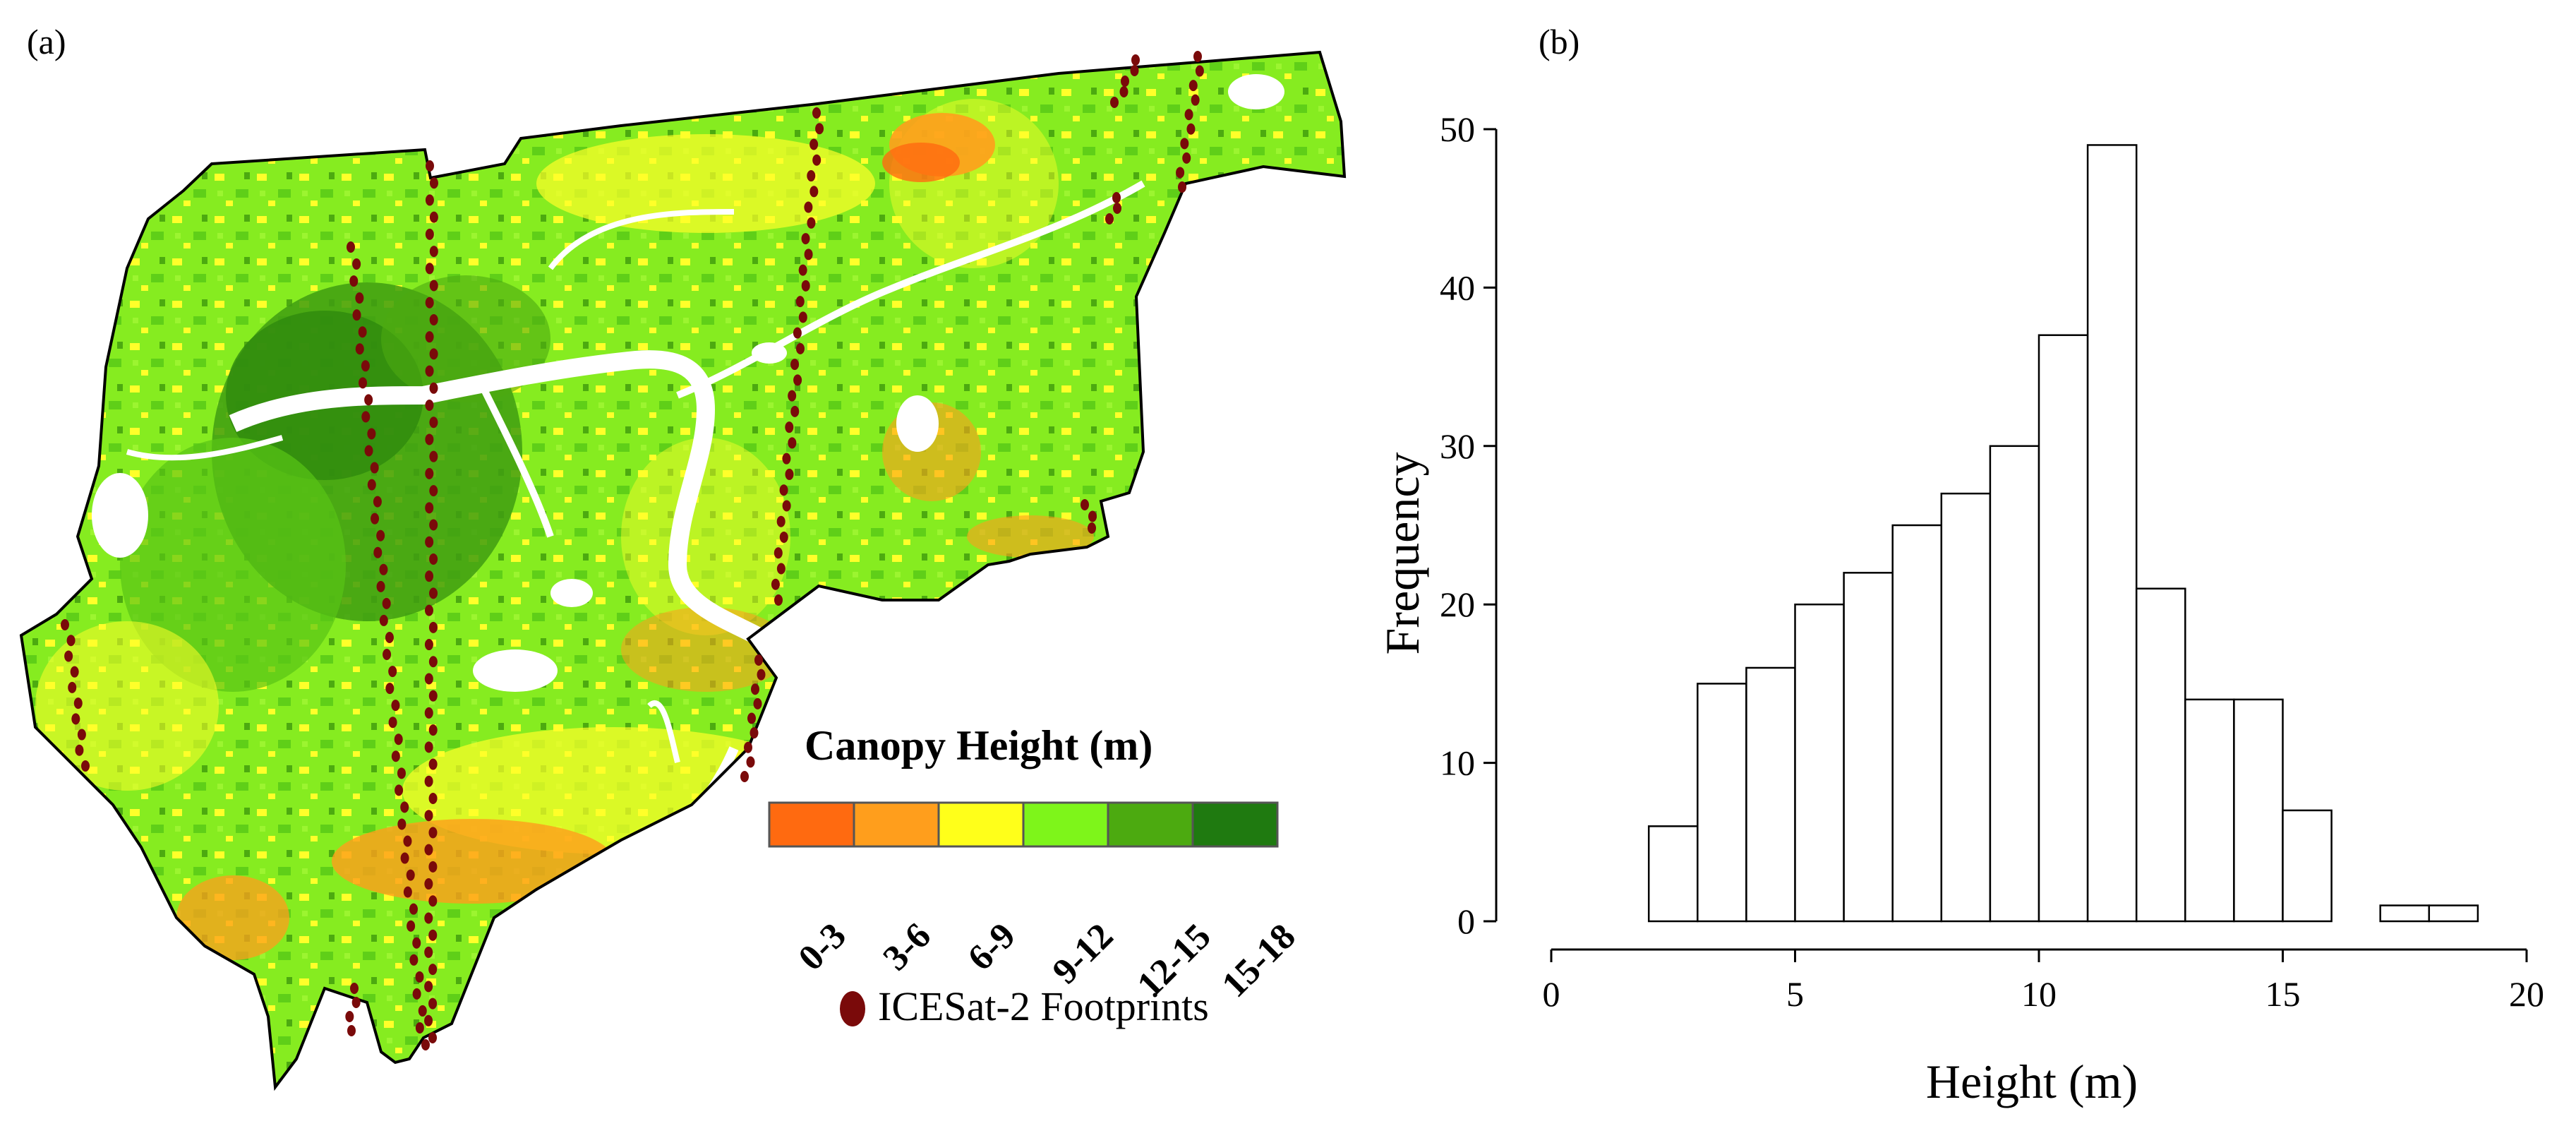 The height and width of the screenshot is (1126, 2576). Describe the element at coordinates (1457, 604) in the screenshot. I see `y-tick-label: 20` at that location.